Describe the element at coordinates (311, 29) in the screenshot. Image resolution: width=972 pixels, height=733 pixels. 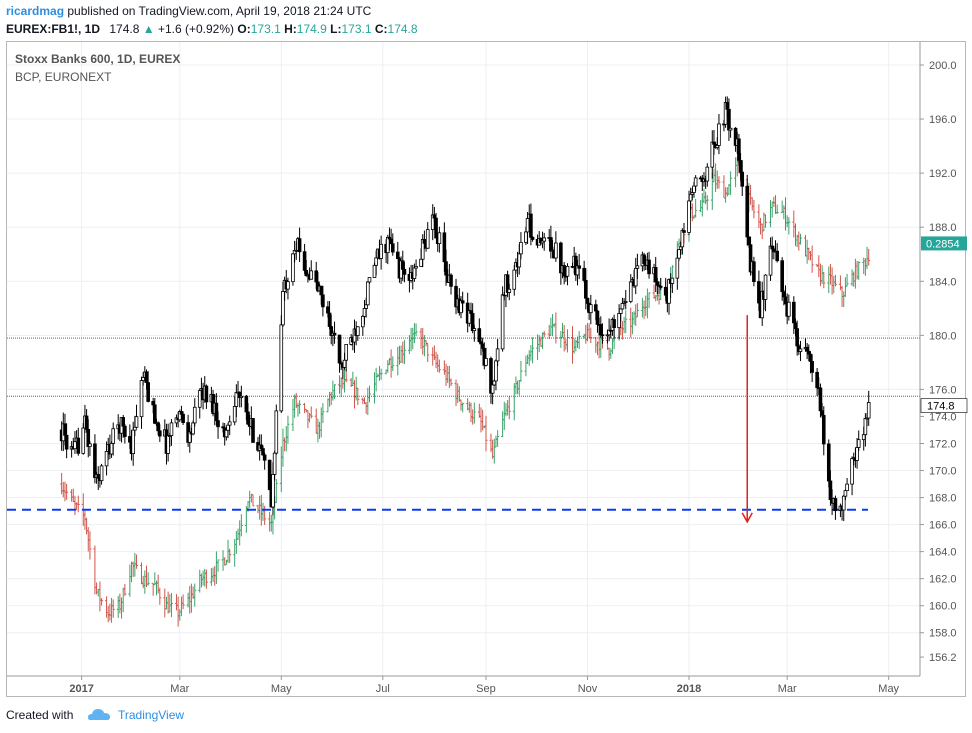
I see `high-value: 174.9` at that location.